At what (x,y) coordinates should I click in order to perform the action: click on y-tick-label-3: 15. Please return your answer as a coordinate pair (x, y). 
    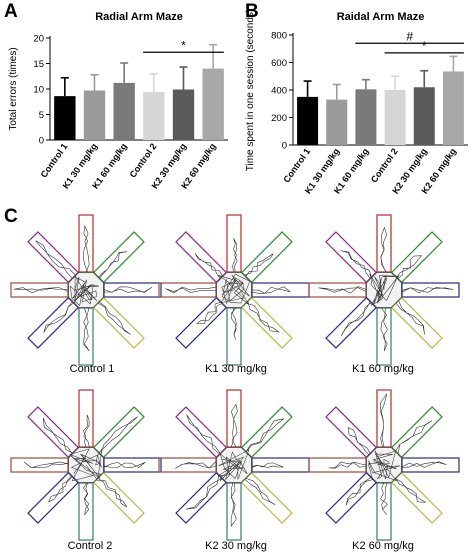
    Looking at the image, I should click on (38, 64).